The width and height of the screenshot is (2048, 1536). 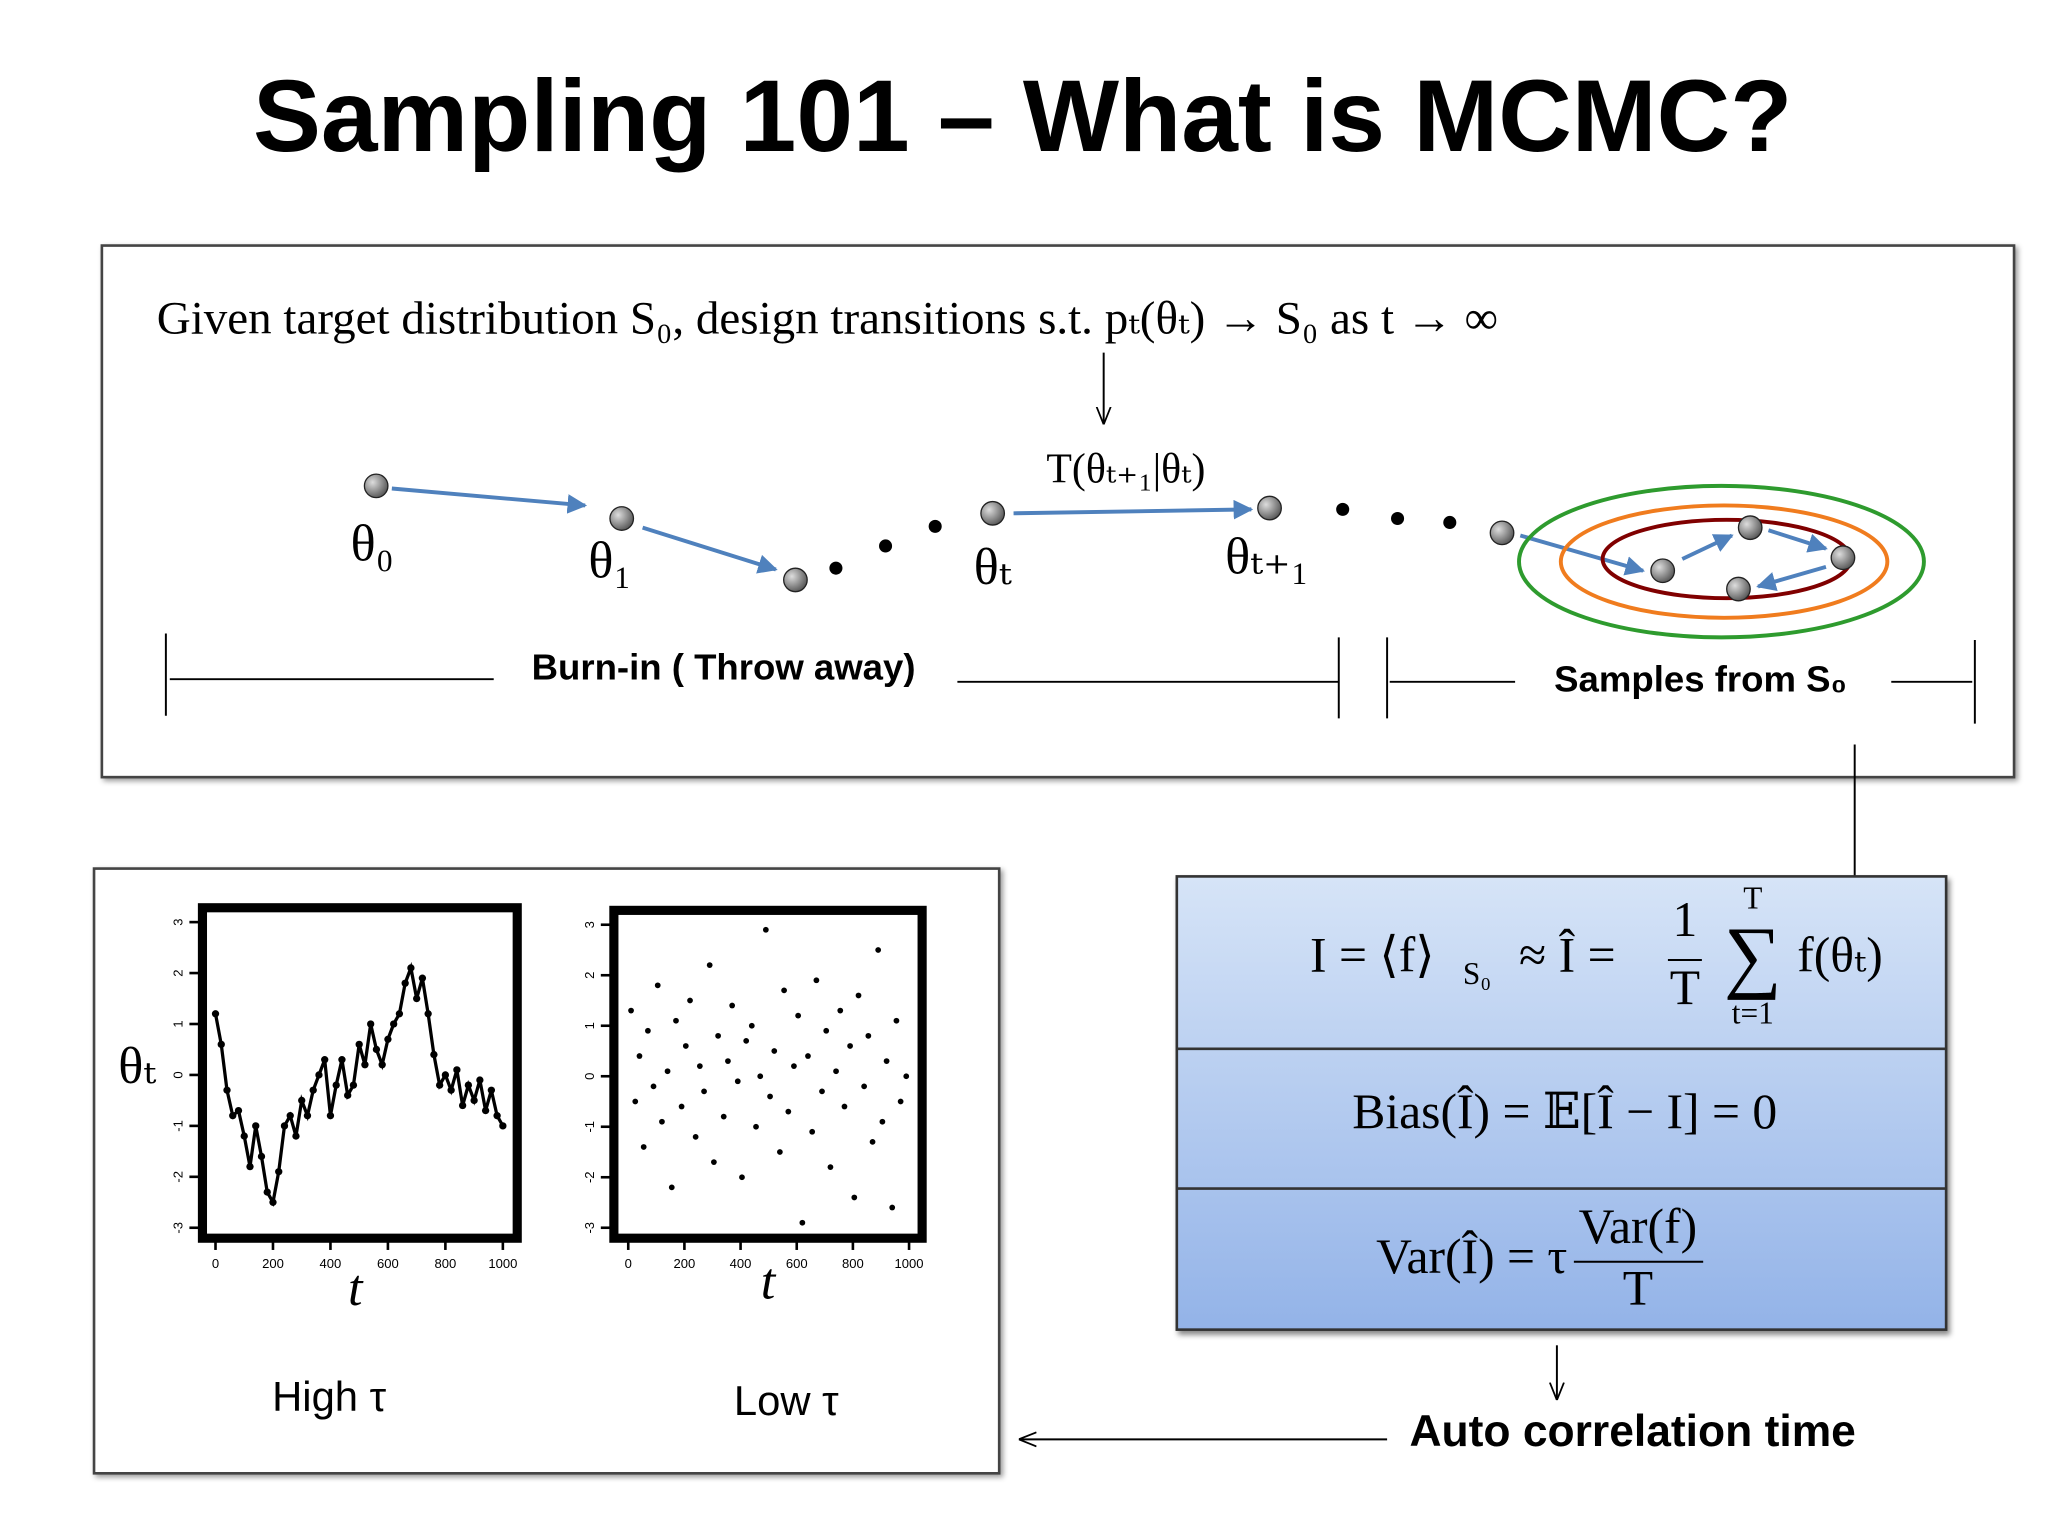 I want to click on states, so click(x=1109, y=537).